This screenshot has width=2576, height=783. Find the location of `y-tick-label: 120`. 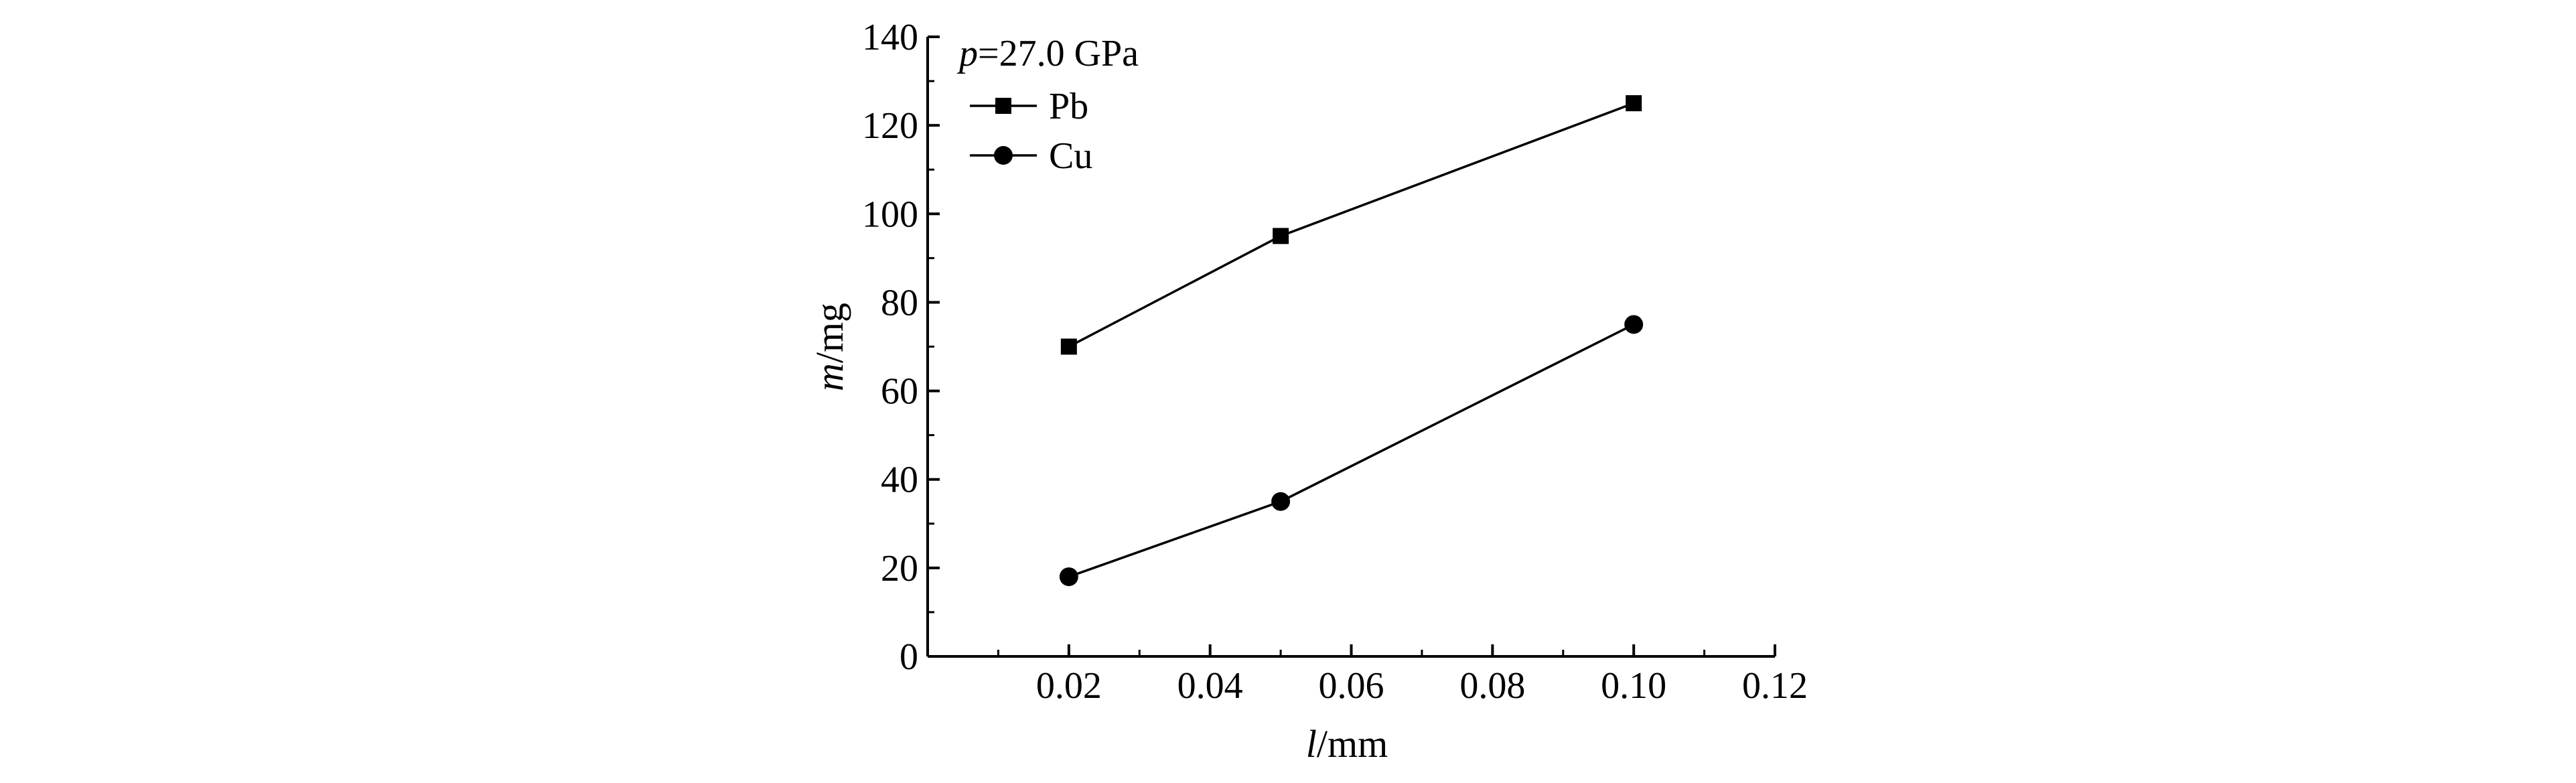

y-tick-label: 120 is located at coordinates (890, 126).